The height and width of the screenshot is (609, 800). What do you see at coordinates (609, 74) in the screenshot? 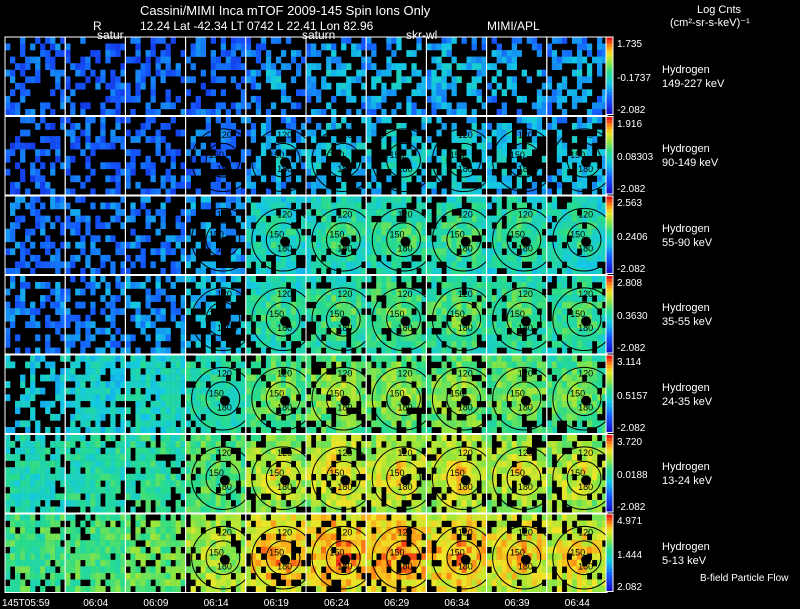
I see `colorbar-segment` at bounding box center [609, 74].